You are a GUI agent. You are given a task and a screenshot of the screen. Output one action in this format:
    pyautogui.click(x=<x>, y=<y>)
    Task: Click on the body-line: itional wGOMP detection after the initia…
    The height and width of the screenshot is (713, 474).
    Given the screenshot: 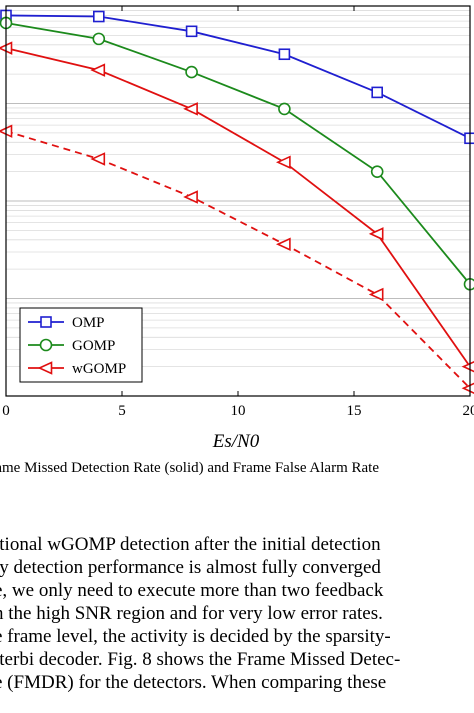 What is the action you would take?
    pyautogui.click(x=190, y=544)
    